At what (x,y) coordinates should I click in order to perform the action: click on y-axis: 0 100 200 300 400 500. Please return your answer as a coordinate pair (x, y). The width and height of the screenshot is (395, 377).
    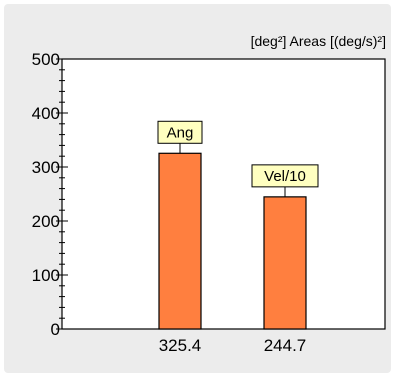
    Looking at the image, I should click on (50, 194).